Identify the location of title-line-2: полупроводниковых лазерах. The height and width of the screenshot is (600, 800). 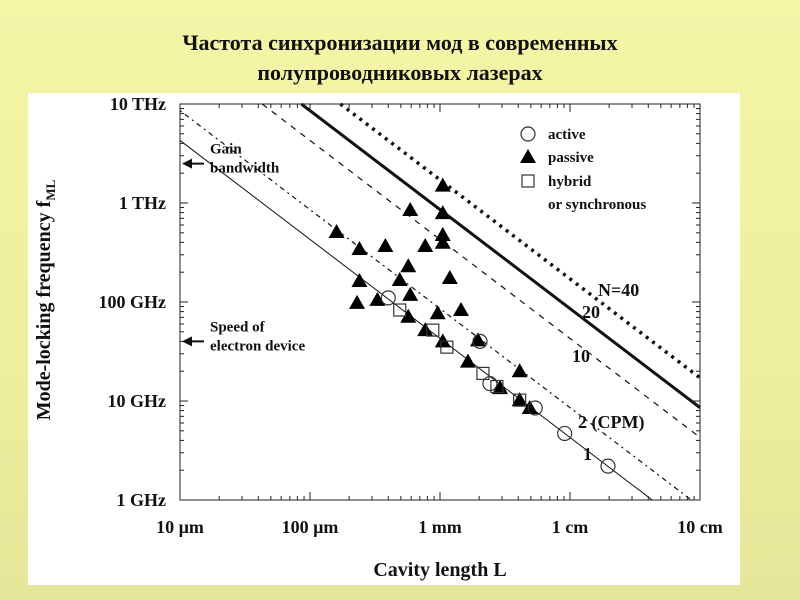
(400, 72).